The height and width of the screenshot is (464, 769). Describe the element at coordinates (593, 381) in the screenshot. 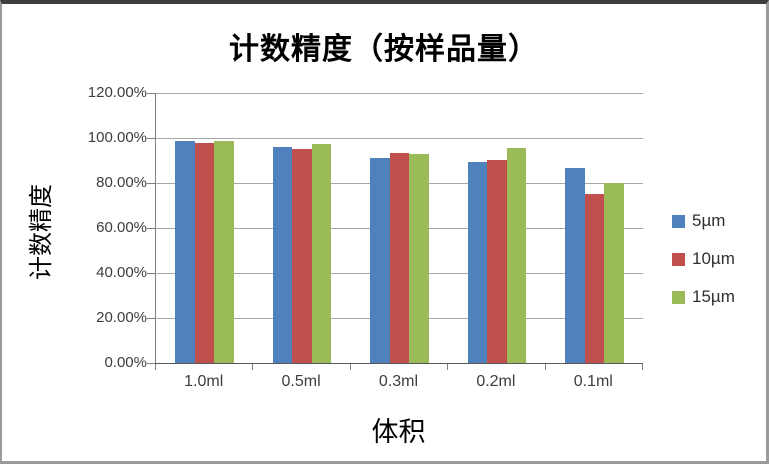

I see `x-tick-label-0.1ml: 0.1ml` at that location.